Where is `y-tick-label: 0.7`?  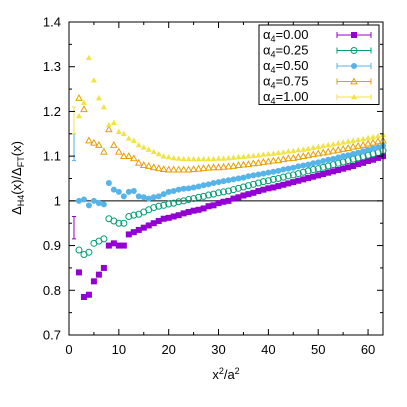 y-tick-label: 0.7 is located at coordinates (52, 335).